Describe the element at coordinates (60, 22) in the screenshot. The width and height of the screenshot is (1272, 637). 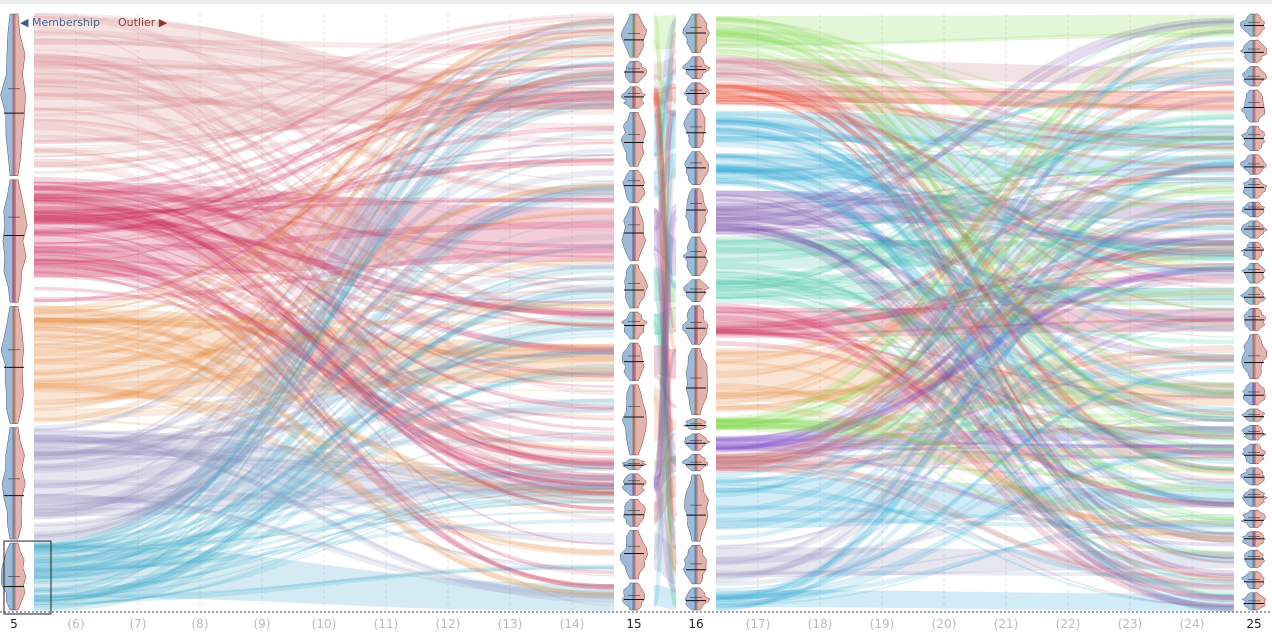
I see `legend-membership-label: ◀ Membership` at that location.